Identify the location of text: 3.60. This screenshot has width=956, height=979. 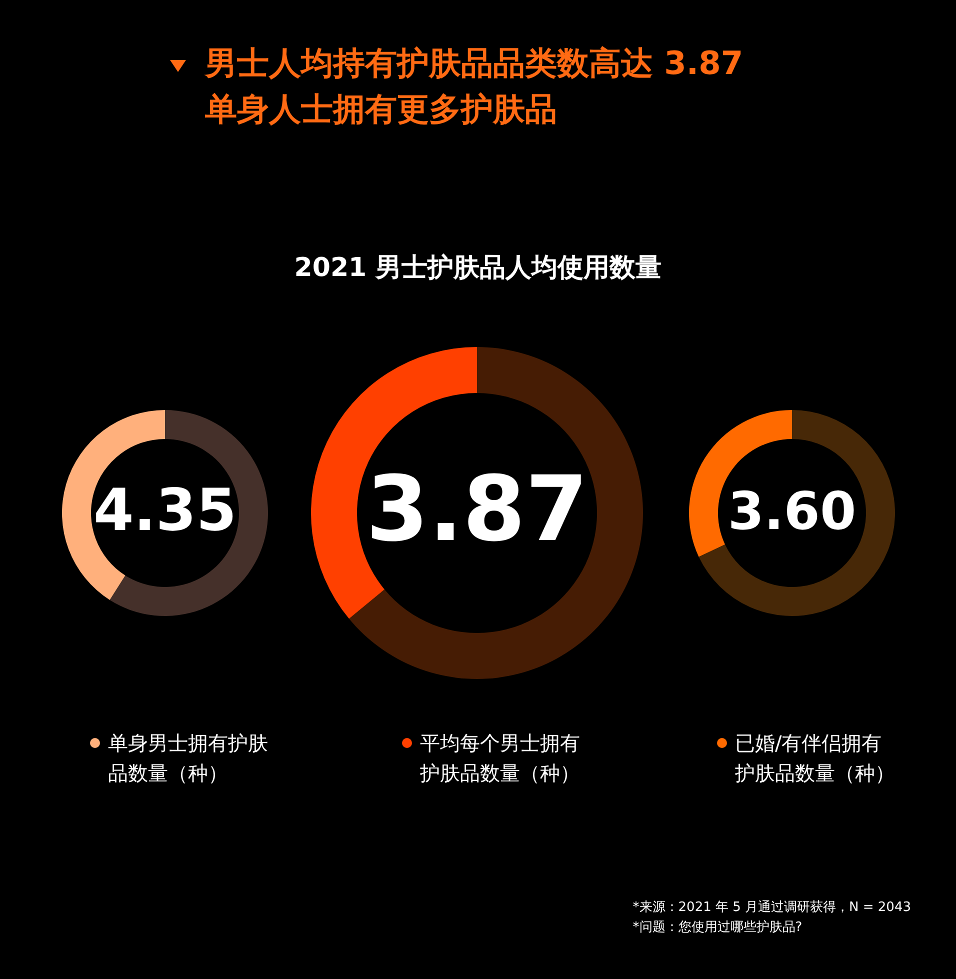
(792, 512).